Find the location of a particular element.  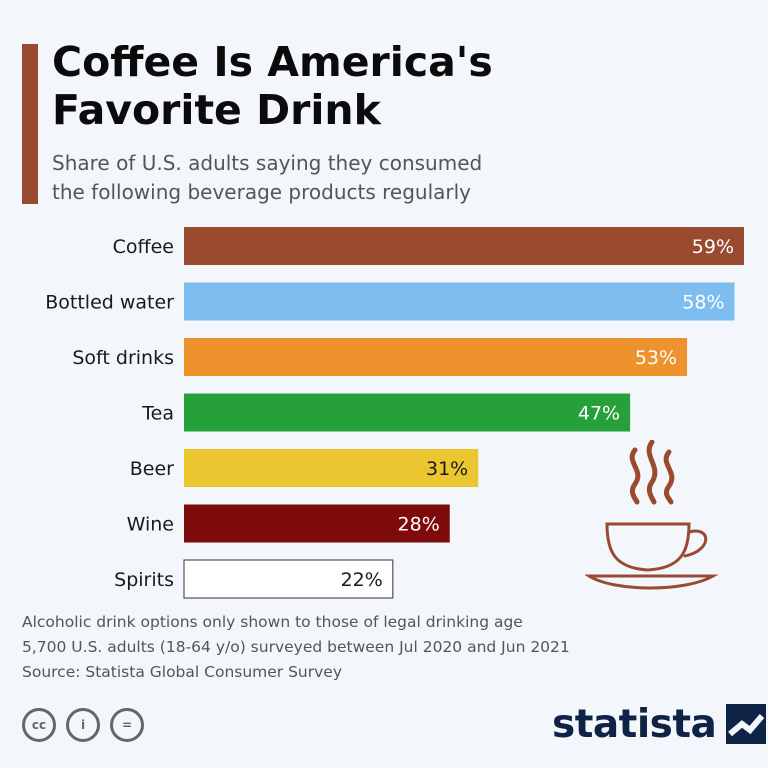

value-label: 31% is located at coordinates (447, 469).